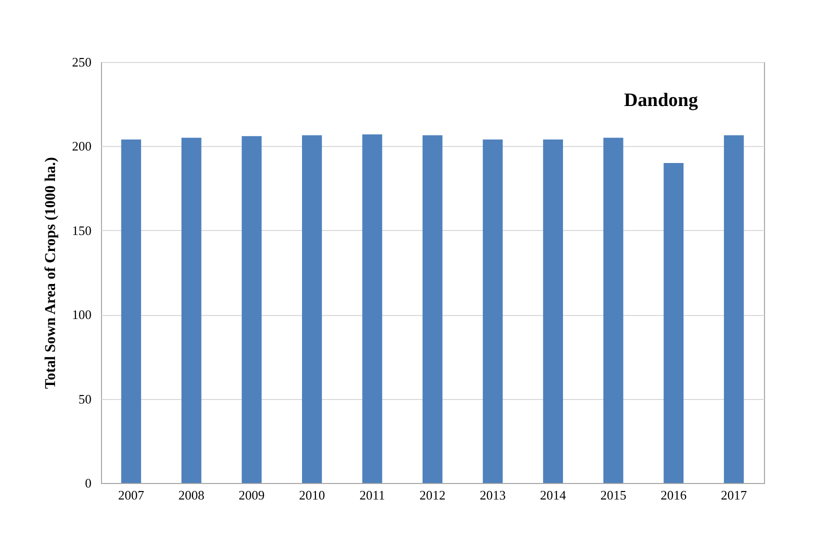 Image resolution: width=815 pixels, height=533 pixels. What do you see at coordinates (661, 100) in the screenshot?
I see `text: Dandong` at bounding box center [661, 100].